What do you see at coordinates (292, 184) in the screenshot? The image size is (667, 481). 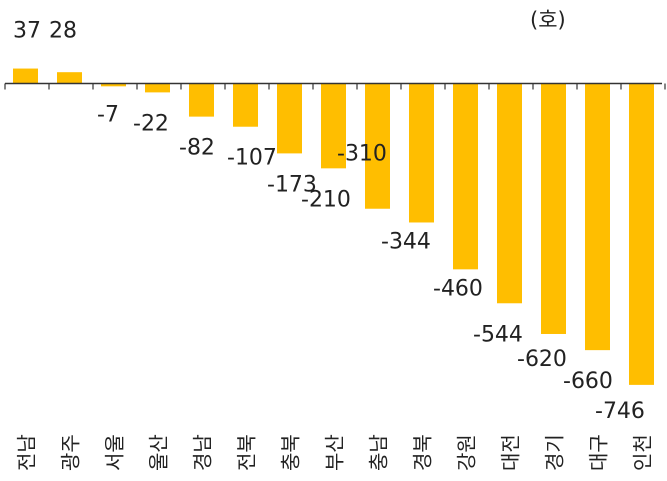 I see `value-label: -173` at bounding box center [292, 184].